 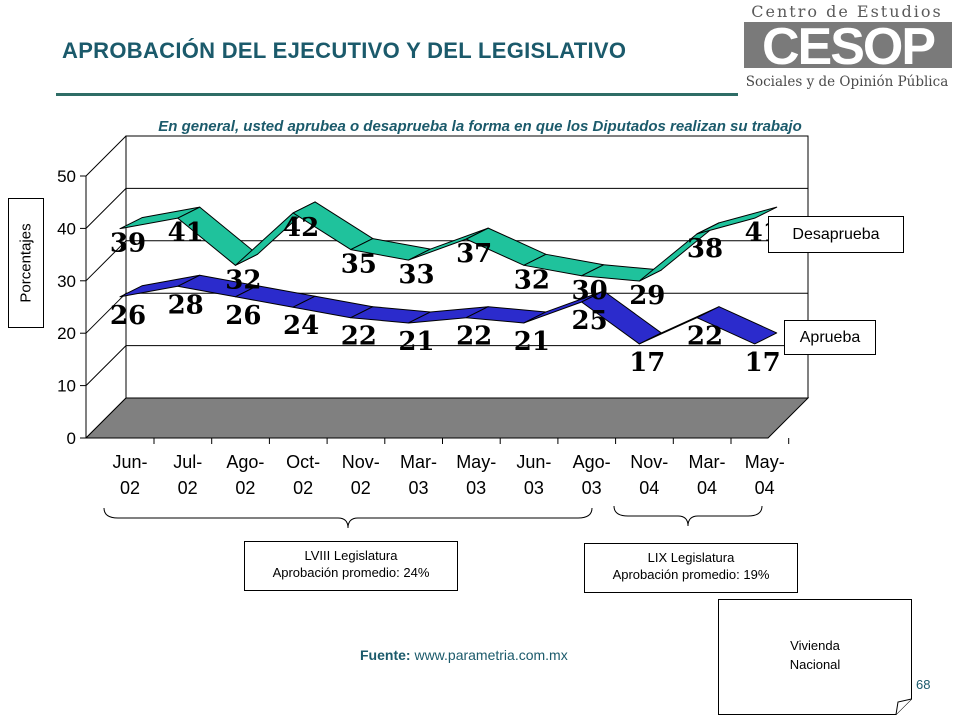 What do you see at coordinates (691, 557) in the screenshot?
I see `legislatura-lix-name: LIX Legislatura` at bounding box center [691, 557].